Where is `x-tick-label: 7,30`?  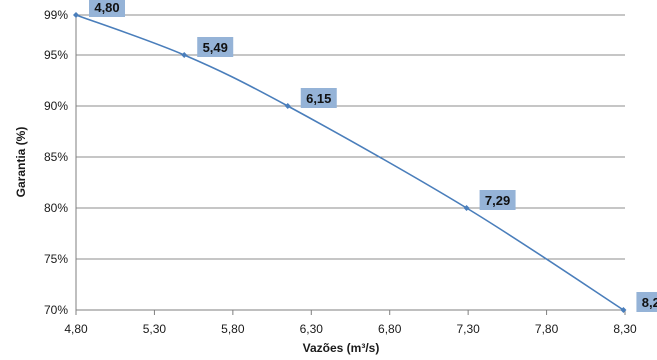 x-tick-label: 7,30 is located at coordinates (468, 329).